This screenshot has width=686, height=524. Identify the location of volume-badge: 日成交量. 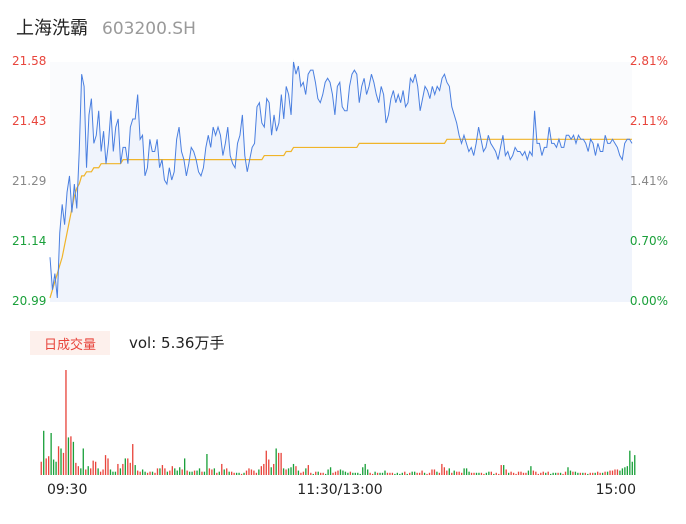
(70, 343).